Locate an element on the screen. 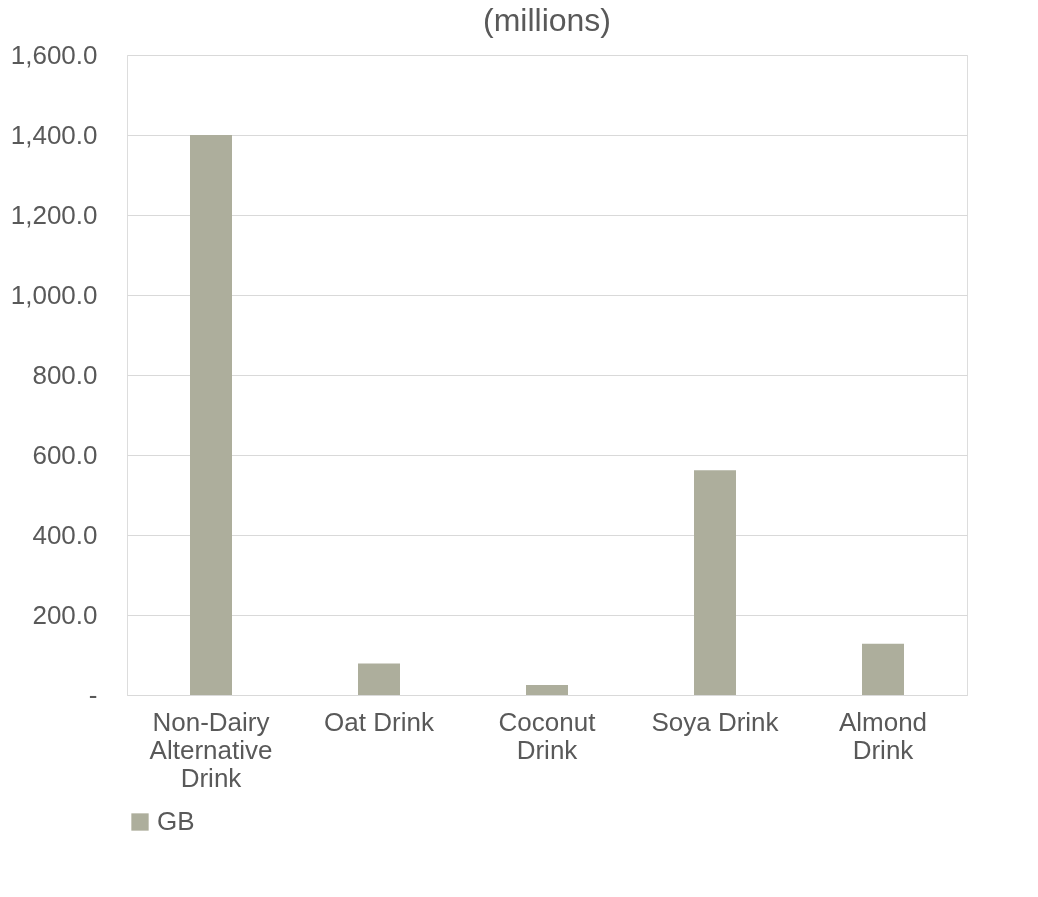 The width and height of the screenshot is (1038, 897). x-tick-label: Oat Drink is located at coordinates (379, 721).